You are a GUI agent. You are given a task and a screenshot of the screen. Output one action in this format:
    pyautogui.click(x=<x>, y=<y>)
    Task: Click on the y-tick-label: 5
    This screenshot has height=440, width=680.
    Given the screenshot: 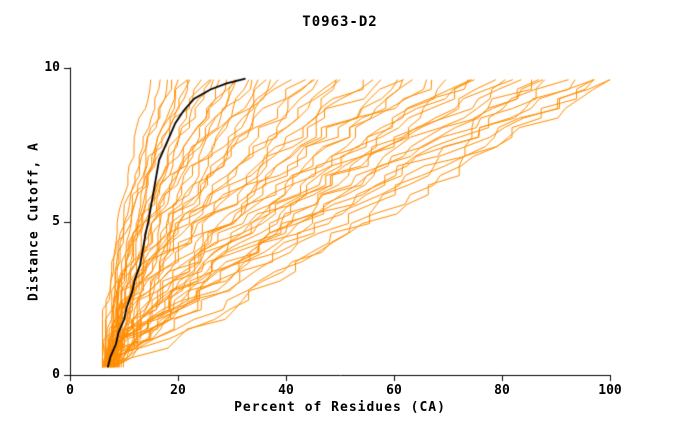 What is the action you would take?
    pyautogui.click(x=56, y=221)
    